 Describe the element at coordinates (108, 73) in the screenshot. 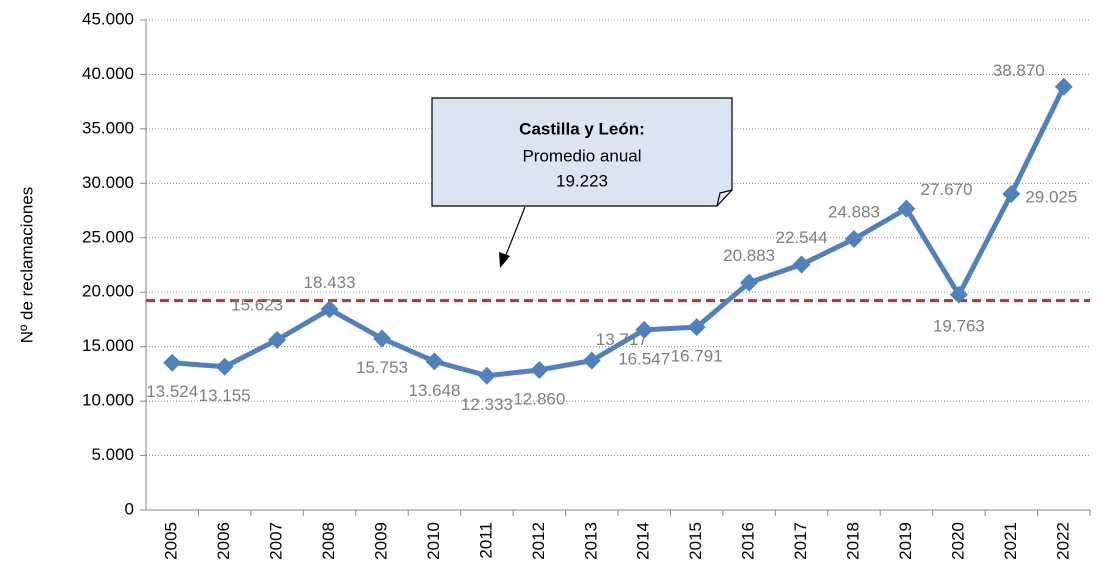

I see `y-tick-label: 40.000` at that location.